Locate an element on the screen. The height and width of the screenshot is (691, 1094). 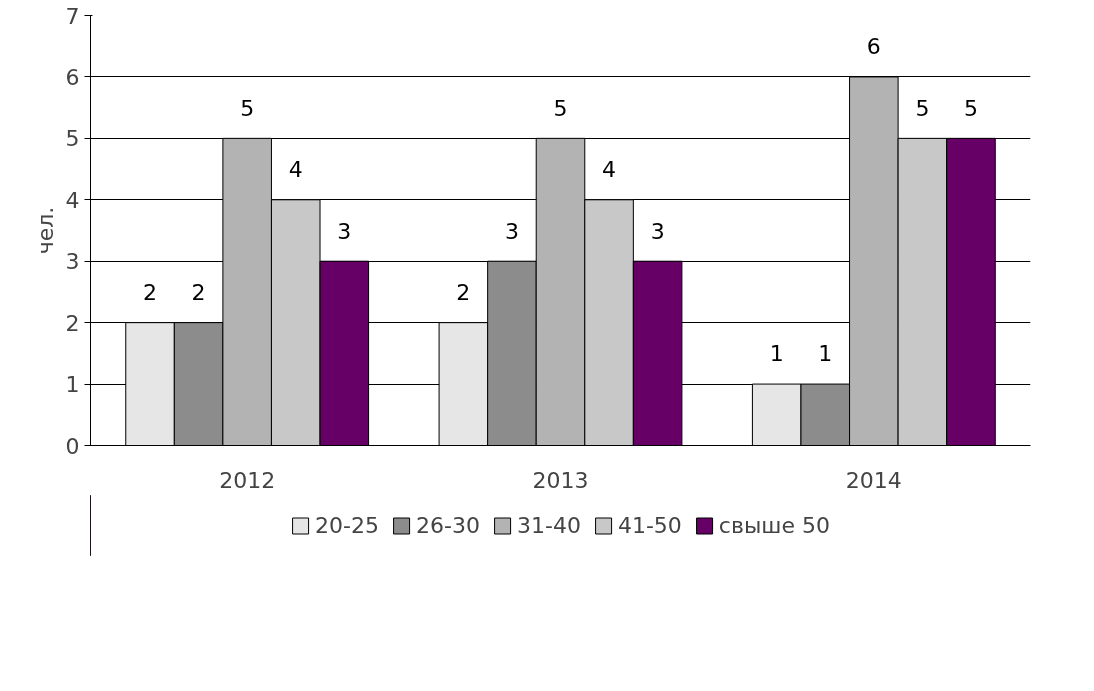
y-tick-label: 6 is located at coordinates (72, 77).